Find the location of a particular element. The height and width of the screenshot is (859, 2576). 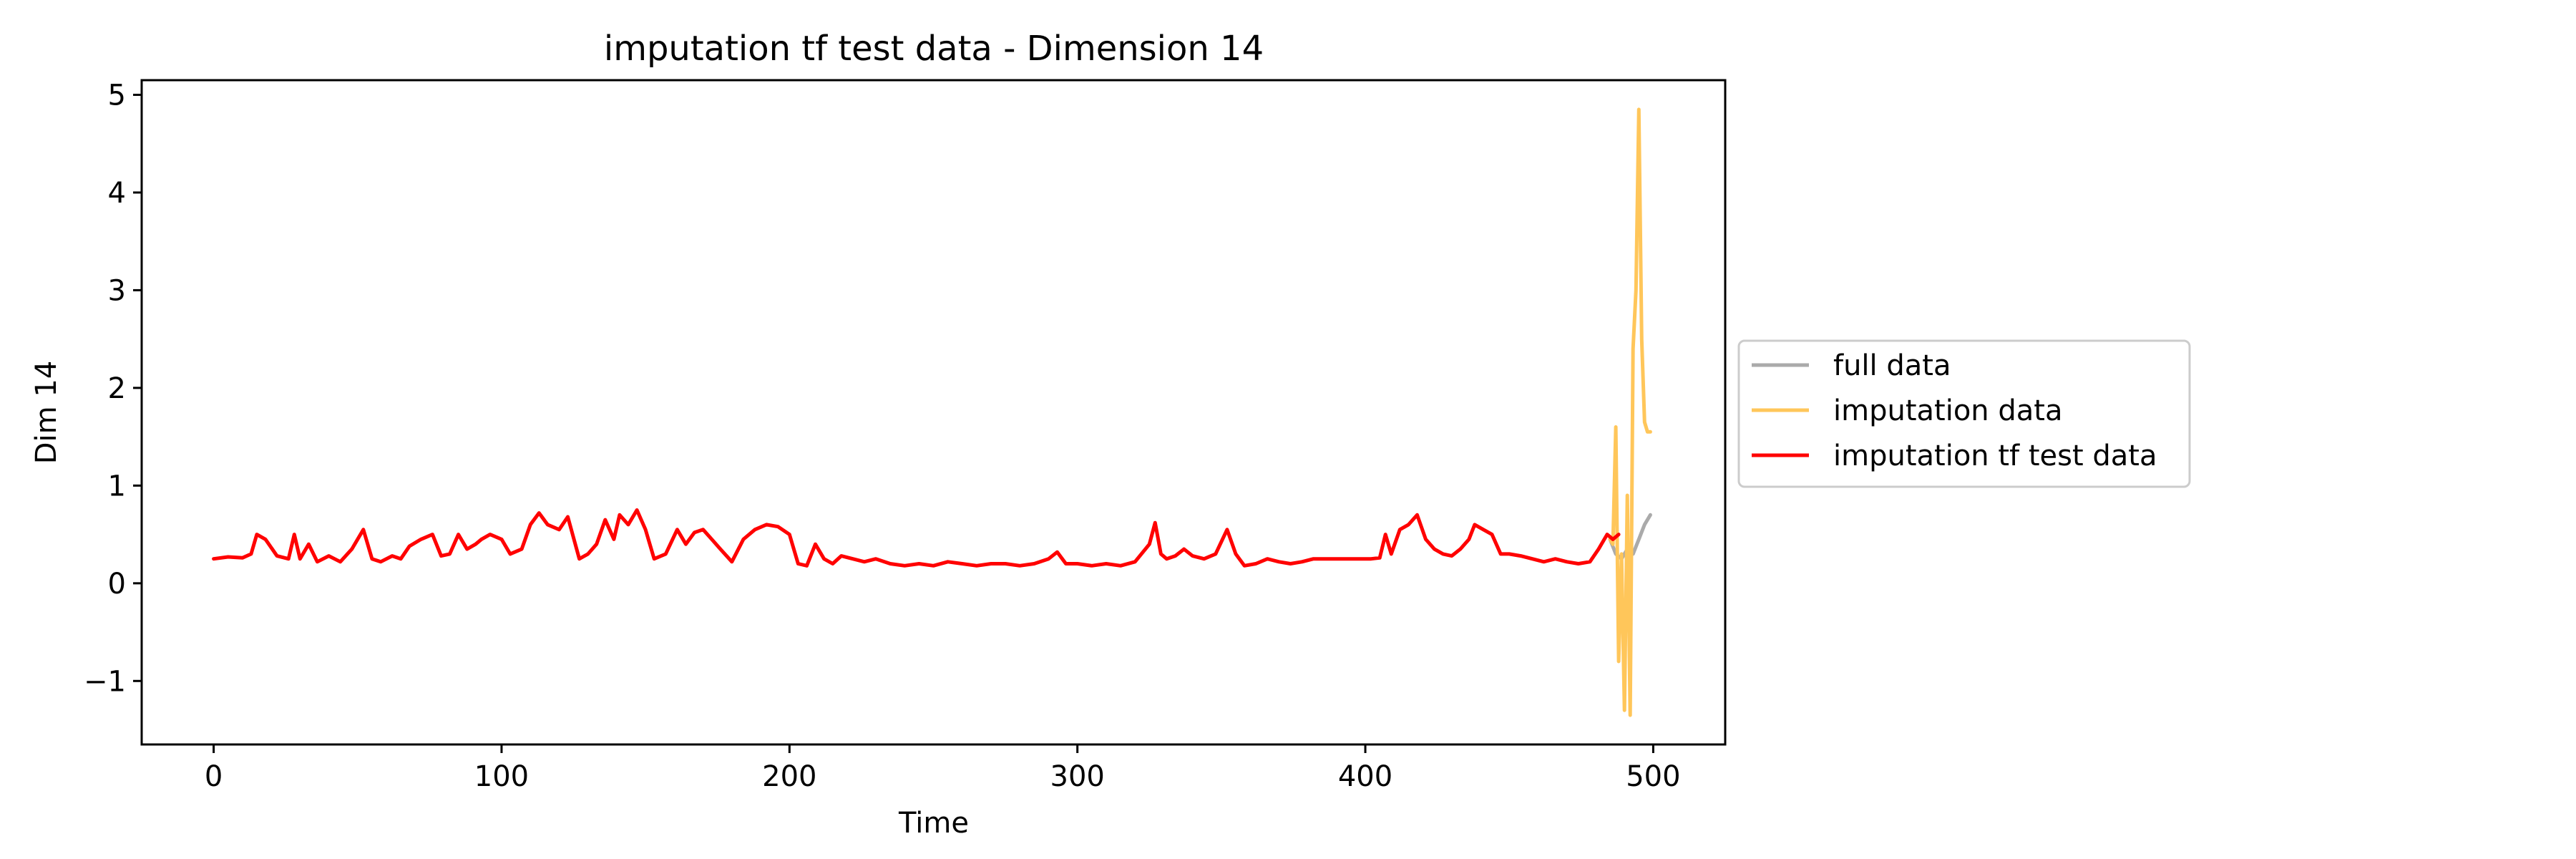

legend-label-1: imputation data is located at coordinates (1947, 410).